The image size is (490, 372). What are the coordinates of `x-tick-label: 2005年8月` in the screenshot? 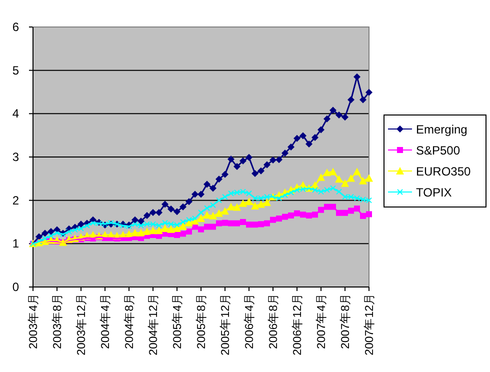 It's located at (201, 321).